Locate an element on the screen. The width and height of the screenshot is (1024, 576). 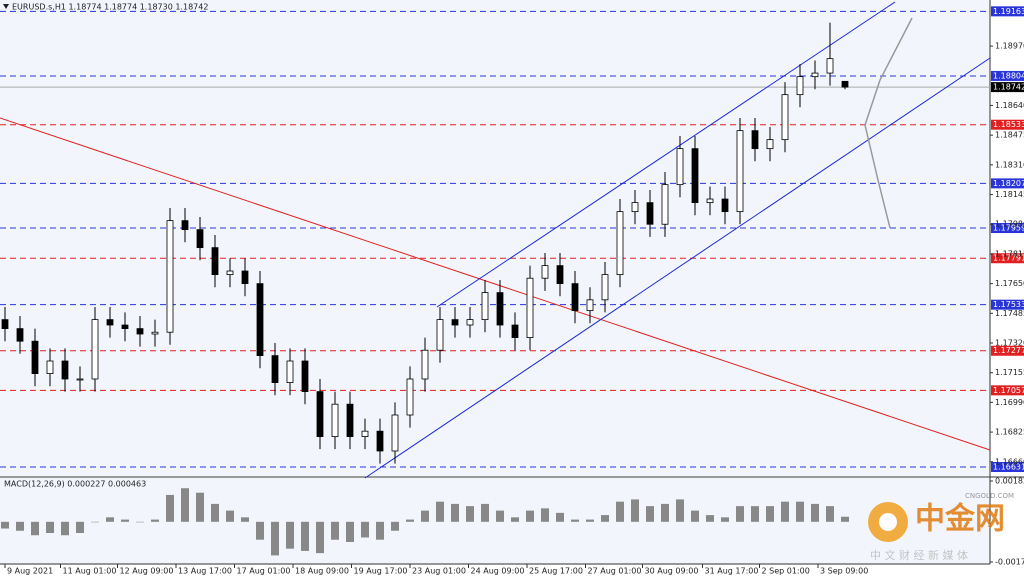
level-label: 1.18804 is located at coordinates (1008, 75).